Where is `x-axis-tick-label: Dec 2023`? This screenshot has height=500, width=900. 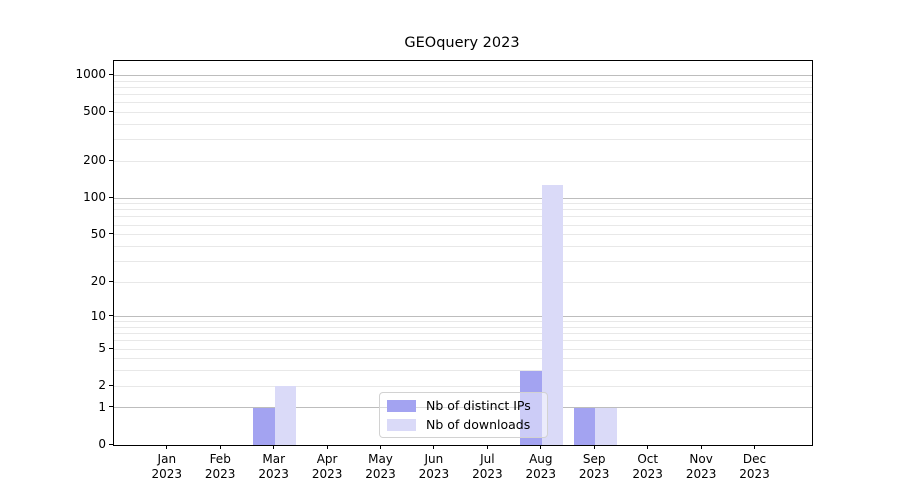 x-axis-tick-label: Dec 2023 is located at coordinates (755, 467).